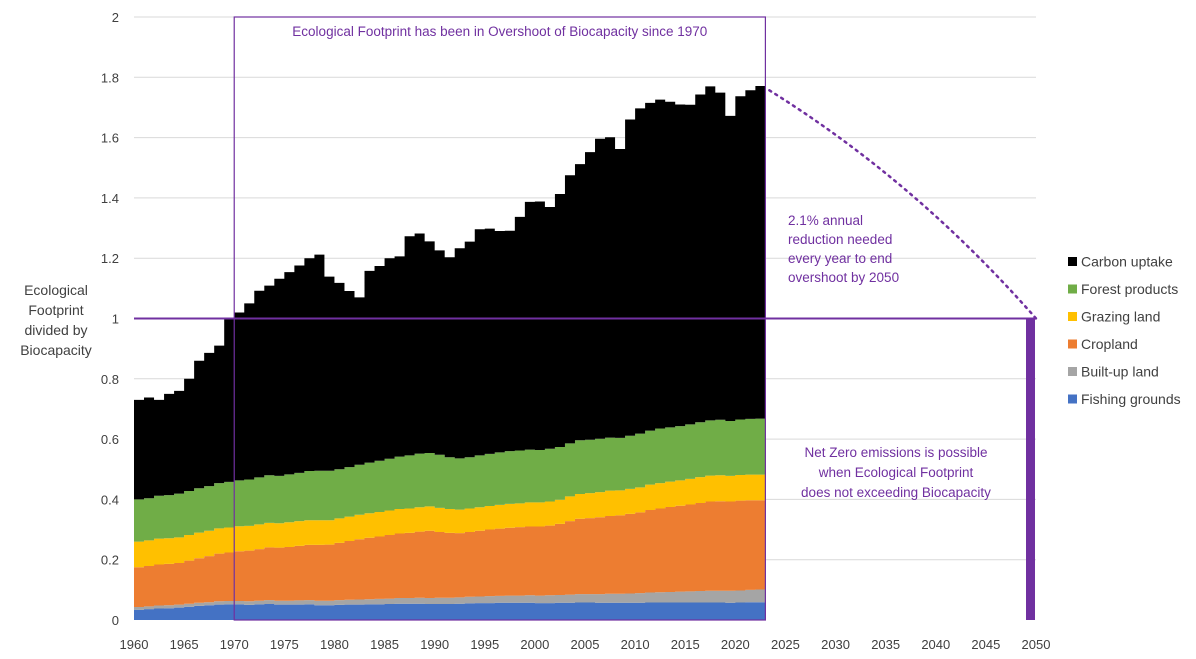 The height and width of the screenshot is (659, 1196). I want to click on y-tick-label: 1, so click(115, 319).